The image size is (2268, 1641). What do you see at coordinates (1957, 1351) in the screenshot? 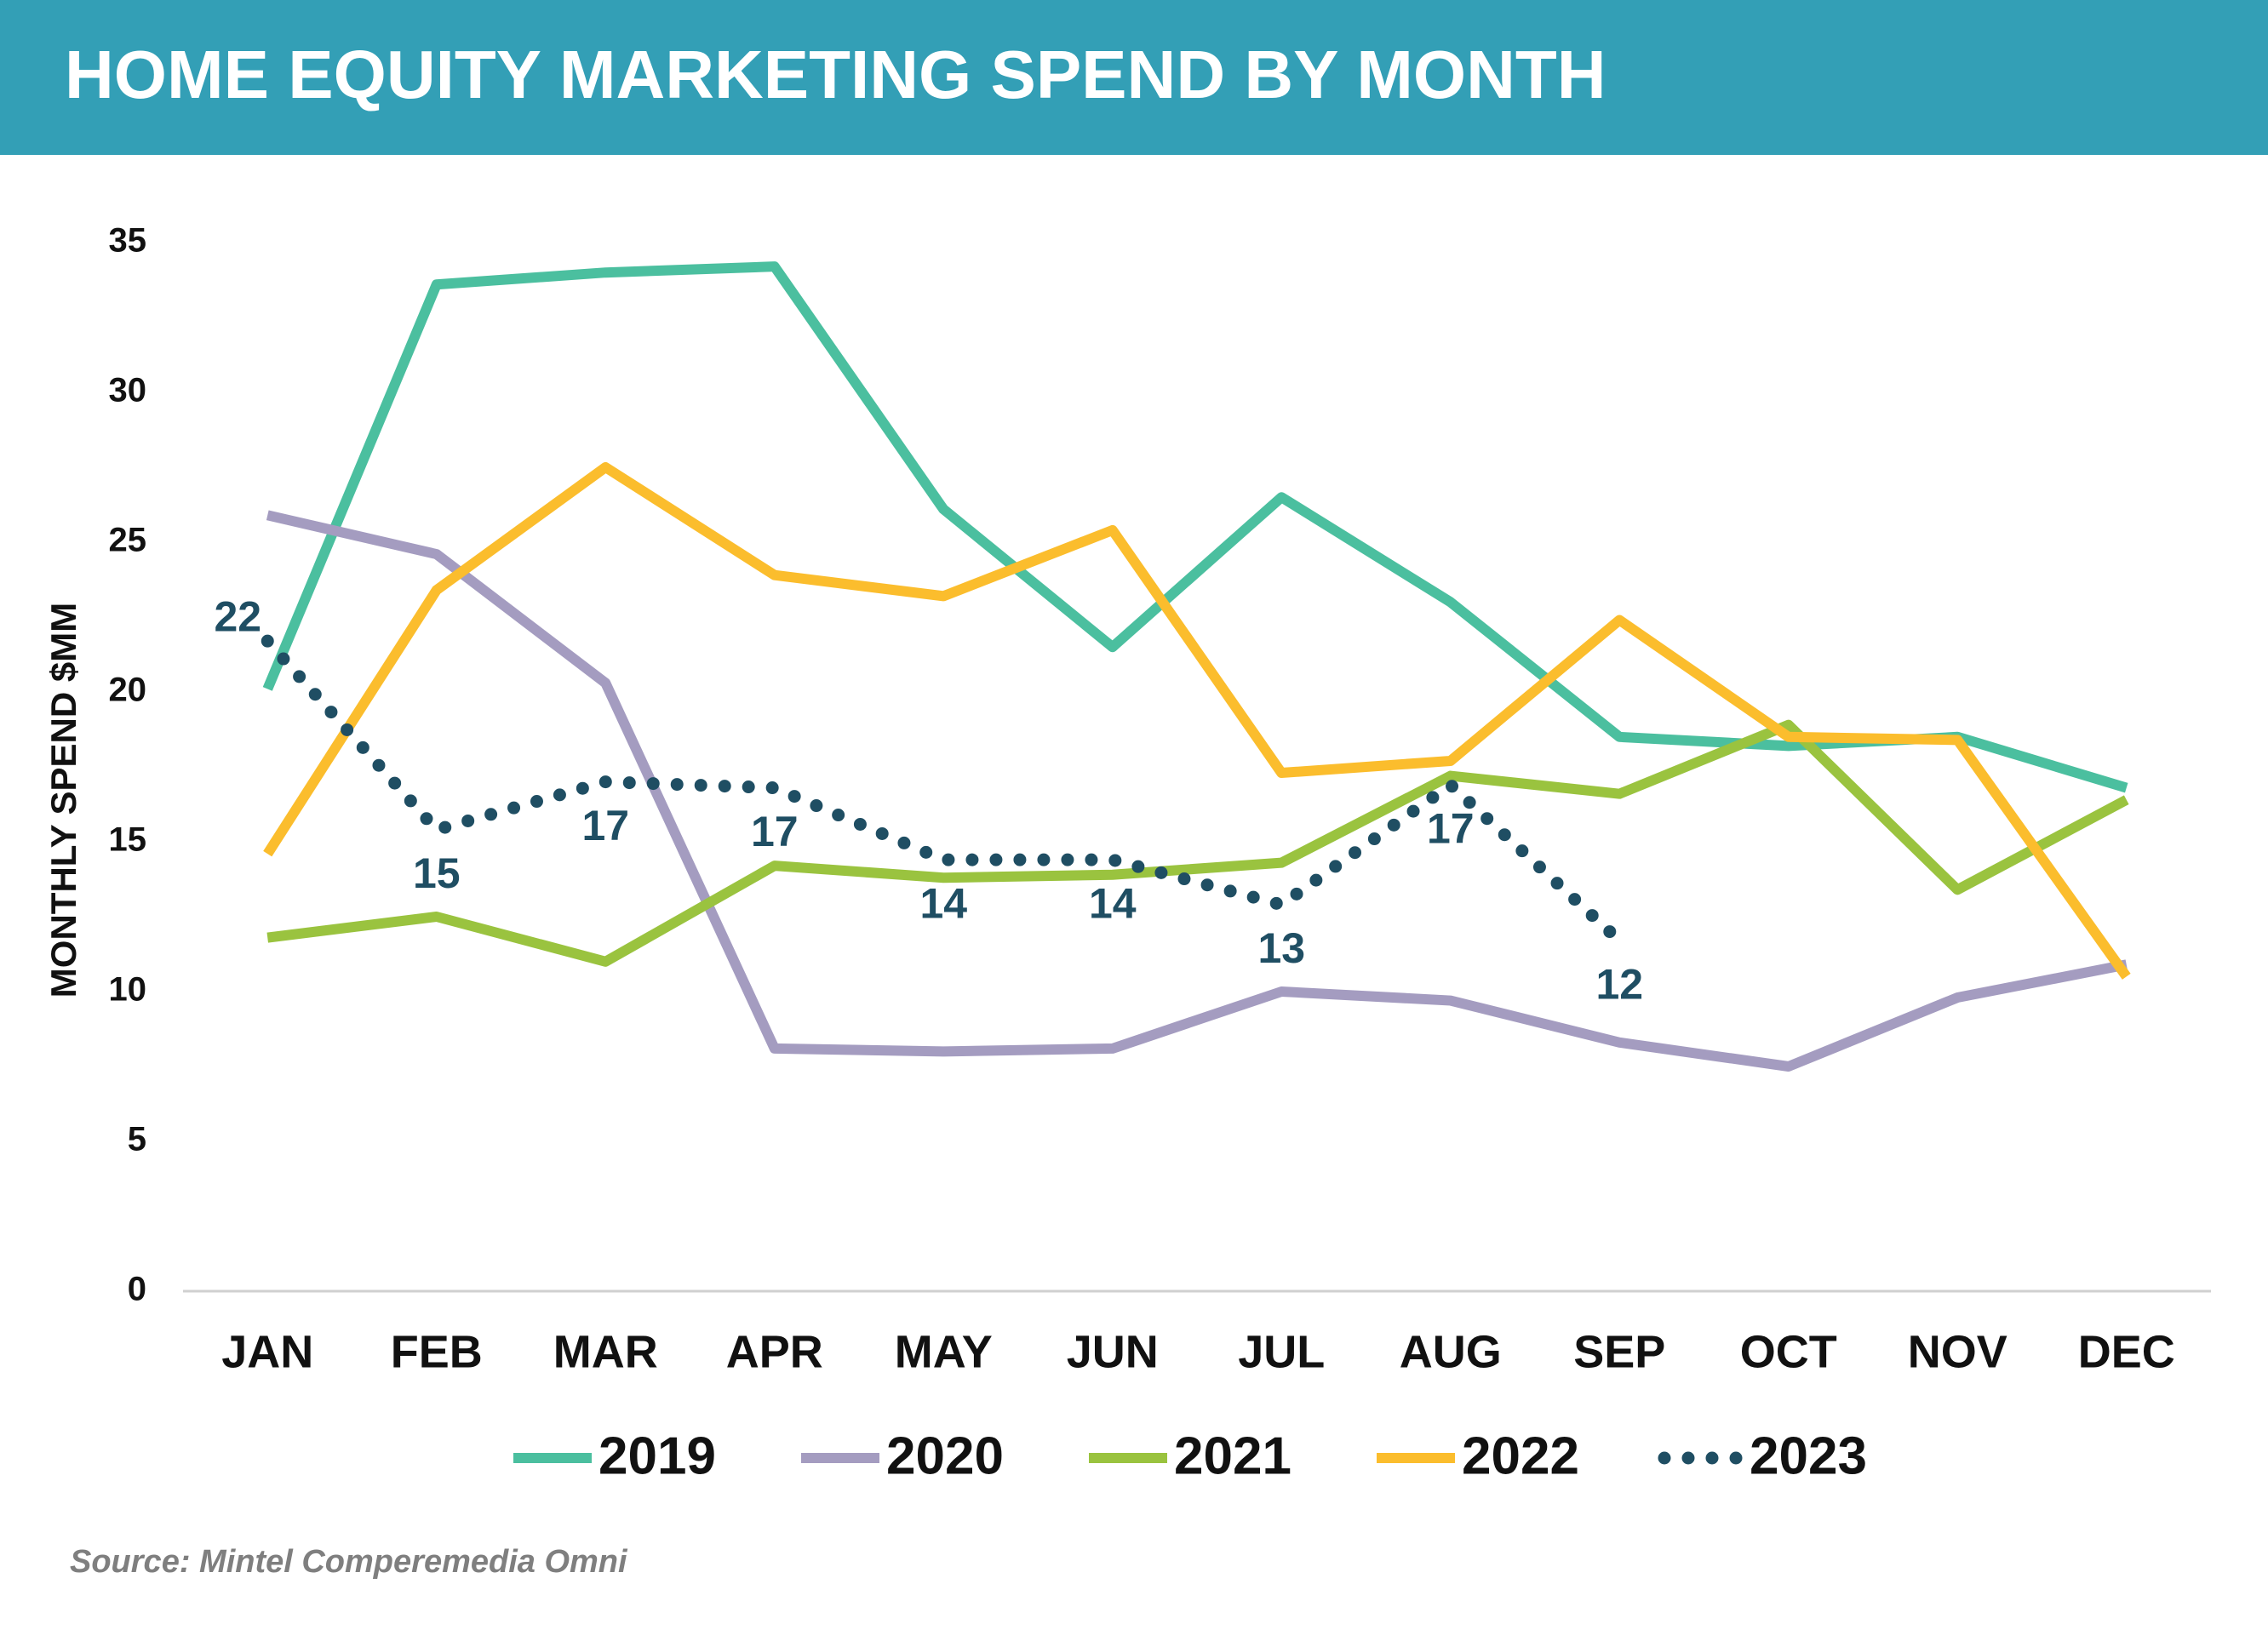
I see `x-tick-label: NOV` at bounding box center [1957, 1351].